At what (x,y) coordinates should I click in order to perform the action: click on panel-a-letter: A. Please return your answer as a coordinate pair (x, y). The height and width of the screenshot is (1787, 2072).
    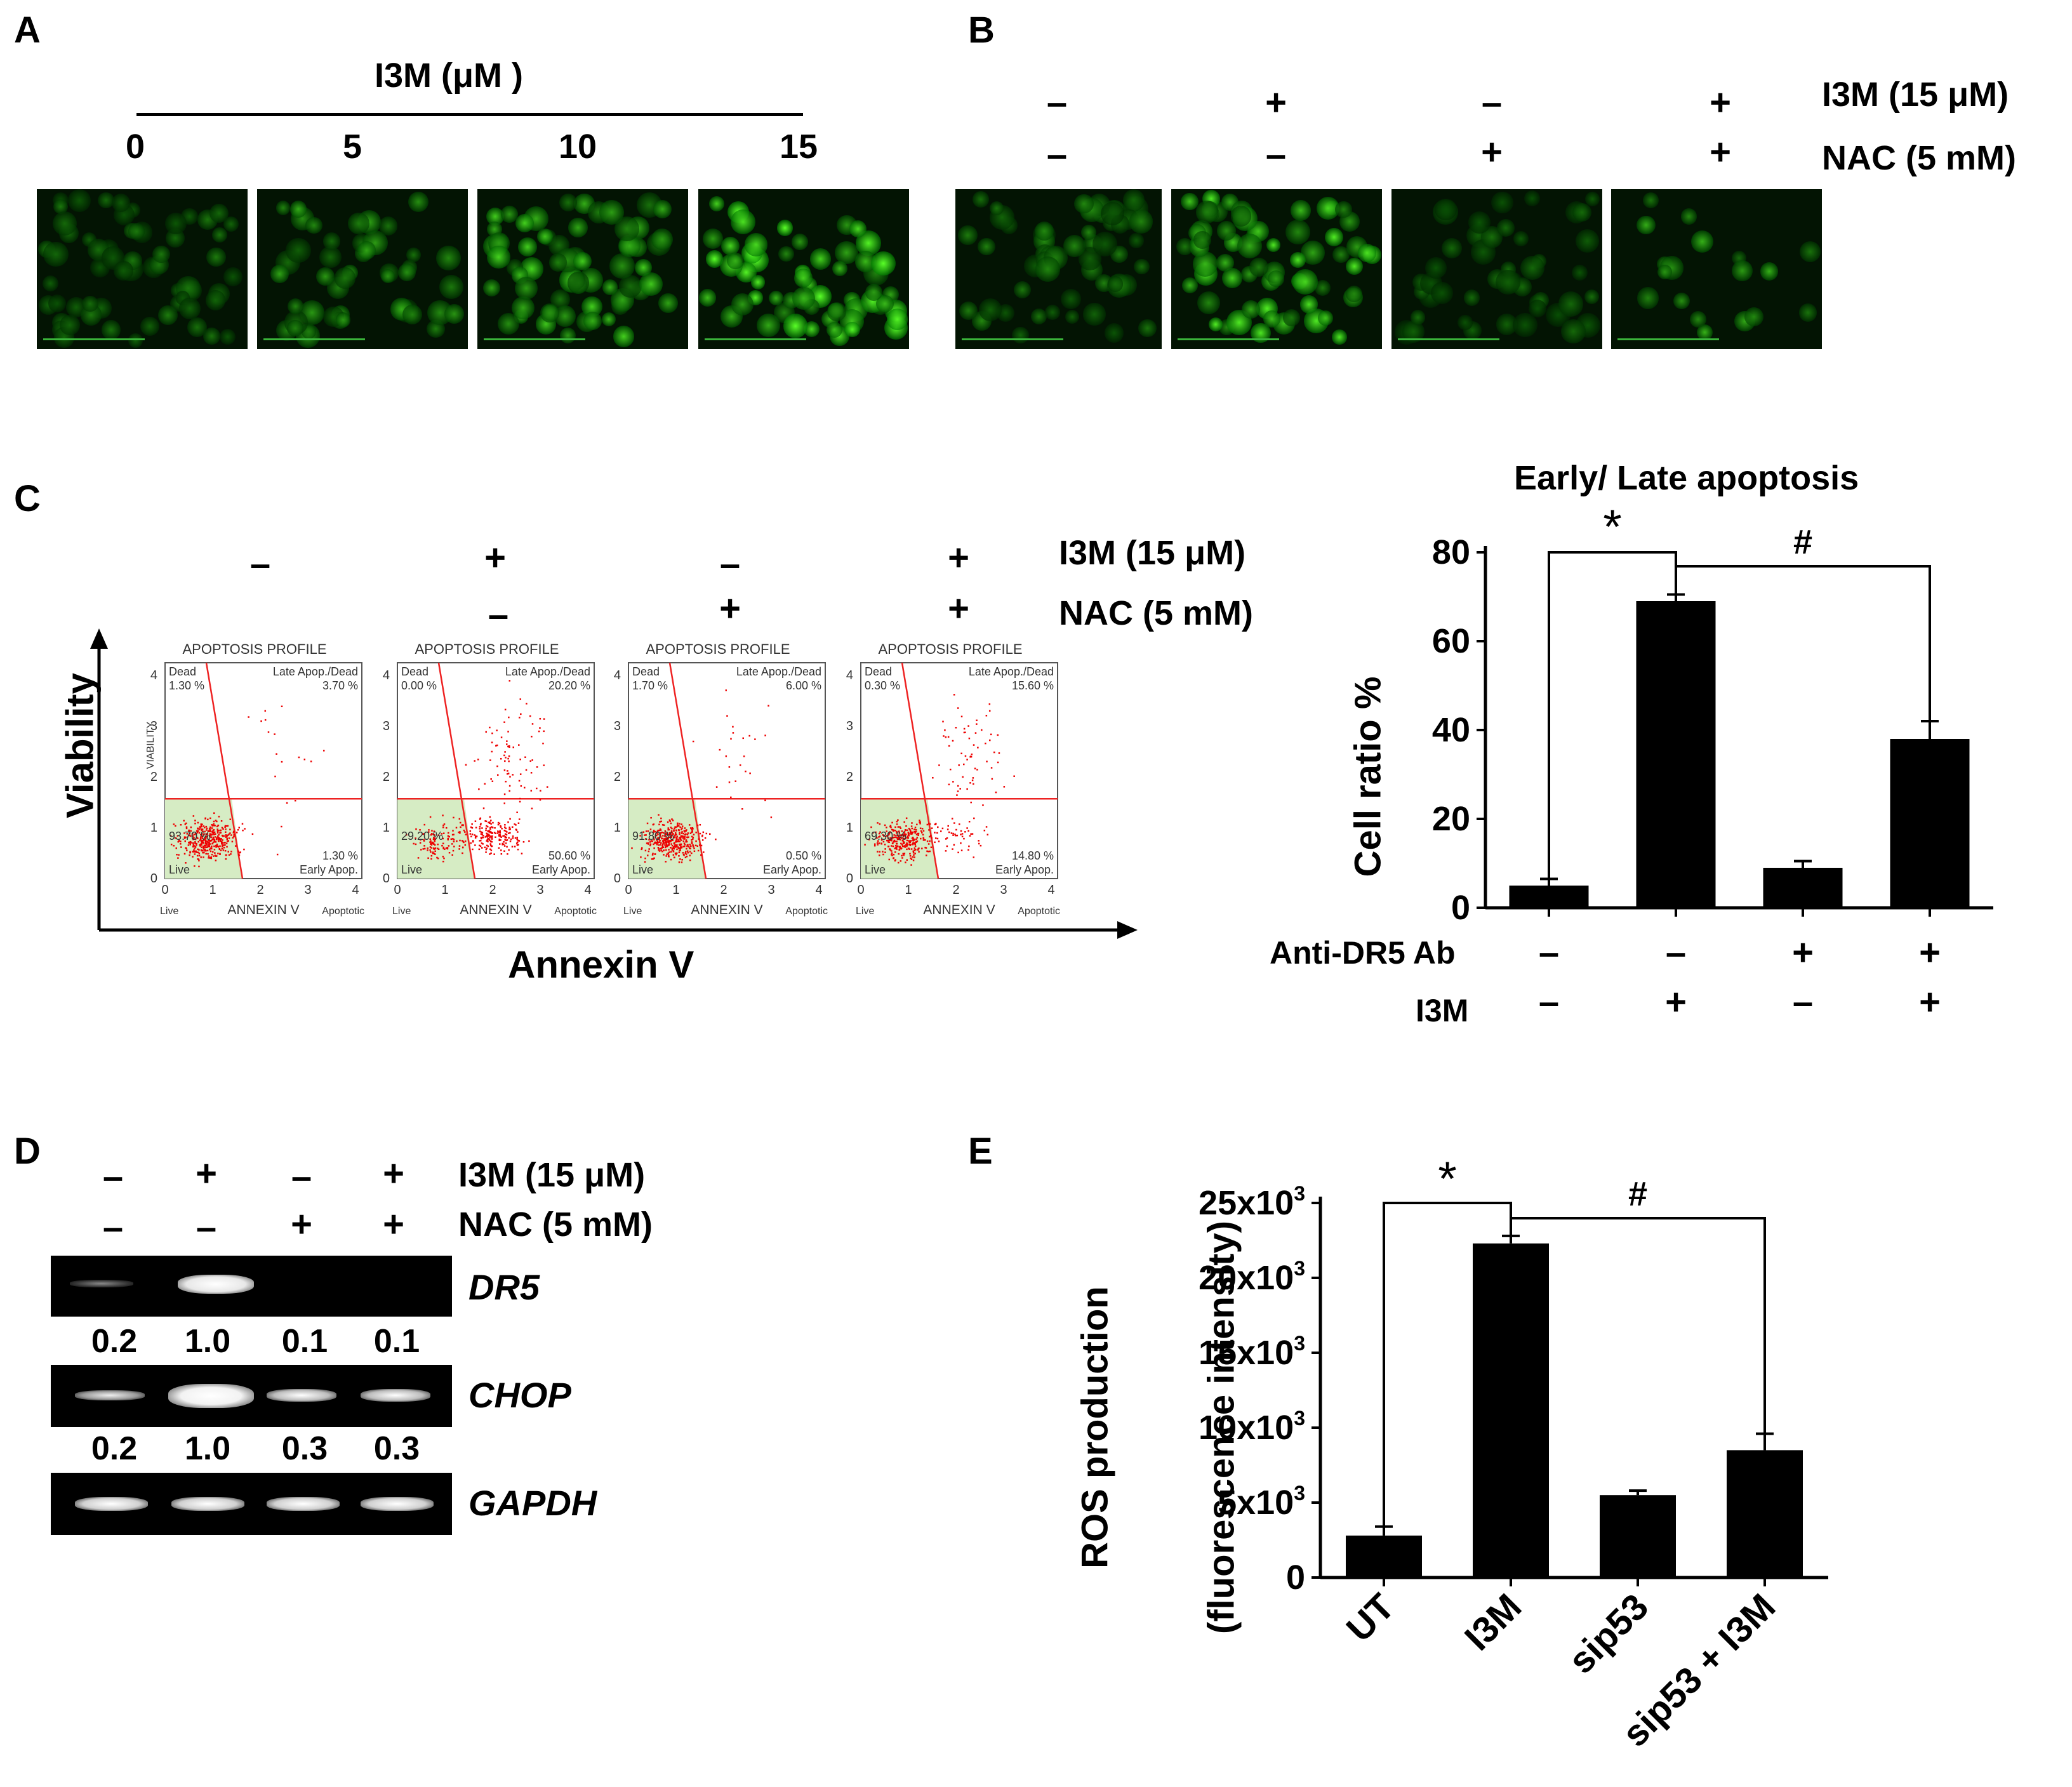
    Looking at the image, I should click on (27, 30).